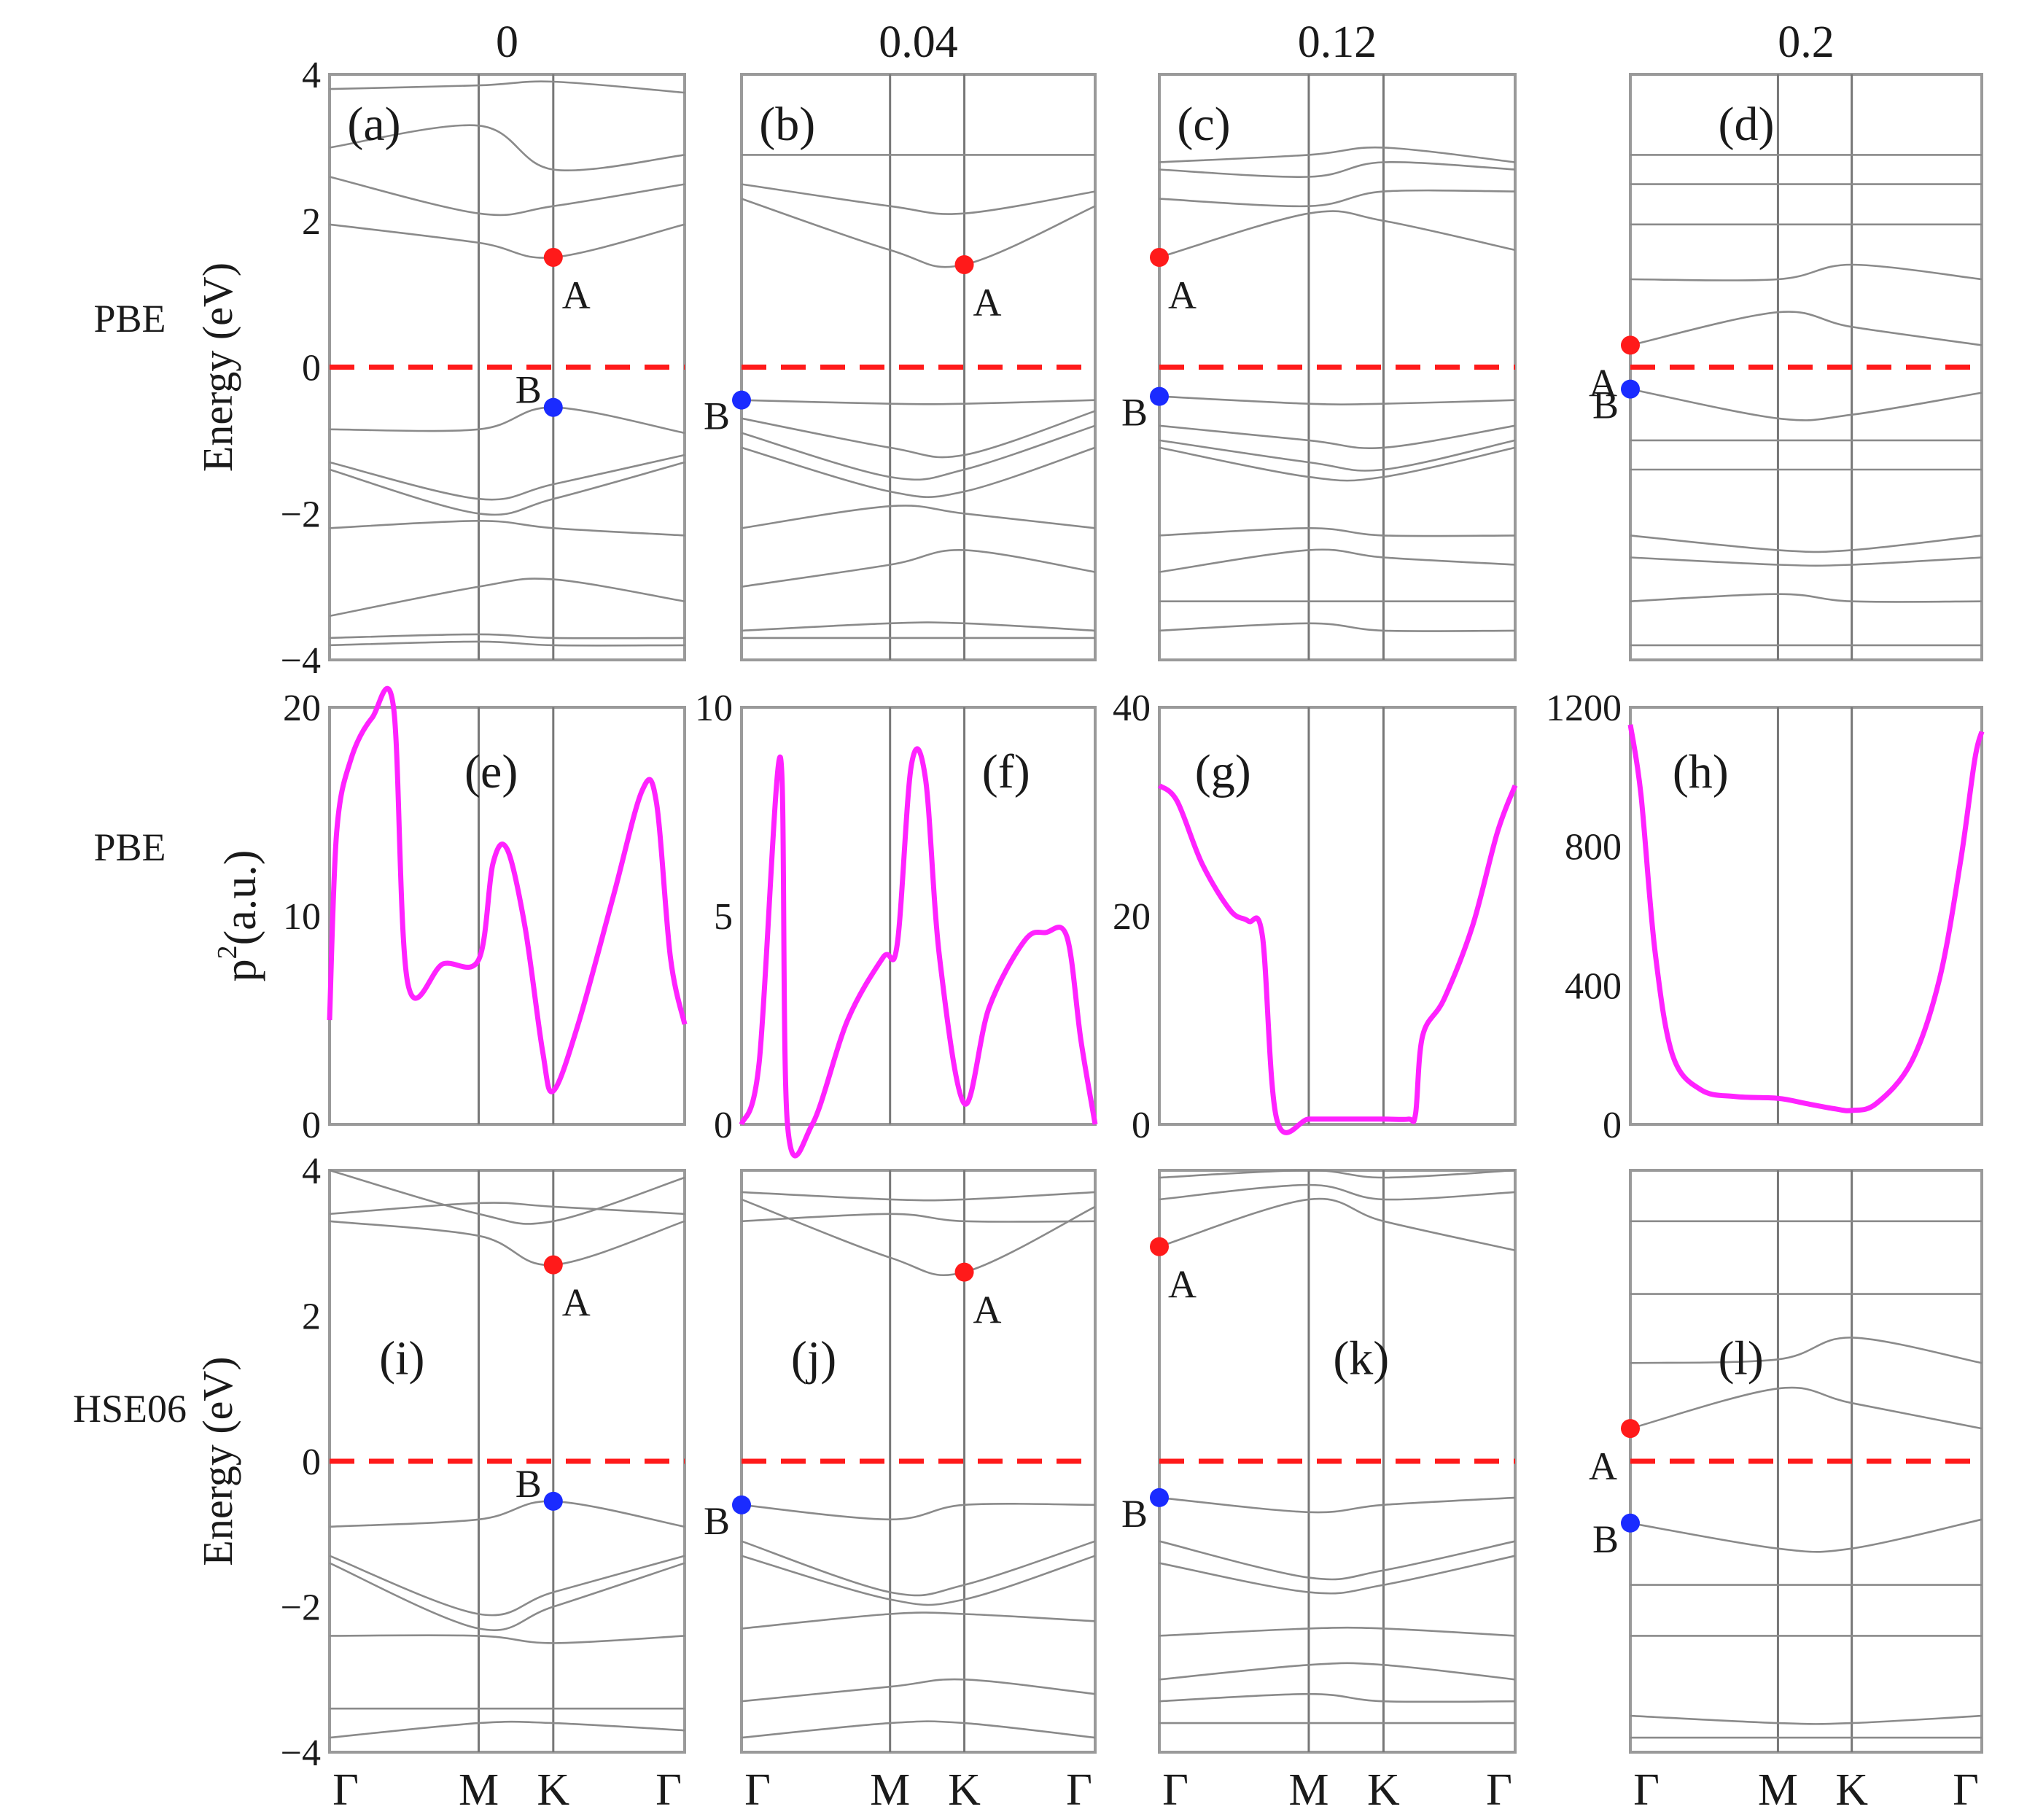  What do you see at coordinates (741, 400) in the screenshot?
I see `band-panel-b-point-B` at bounding box center [741, 400].